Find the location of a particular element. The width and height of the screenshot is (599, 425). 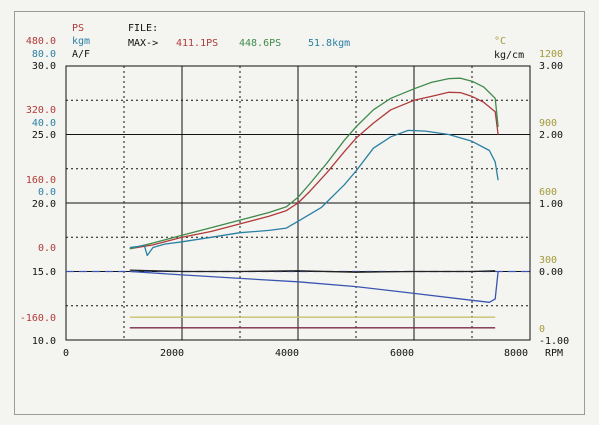

kgm-unit-label: kgm is located at coordinates (81, 41).